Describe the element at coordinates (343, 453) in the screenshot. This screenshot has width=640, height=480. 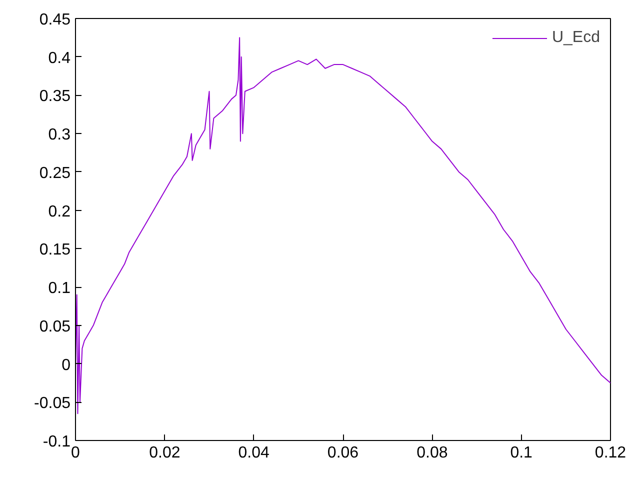
I see `x-tick-label: 0.06` at that location.